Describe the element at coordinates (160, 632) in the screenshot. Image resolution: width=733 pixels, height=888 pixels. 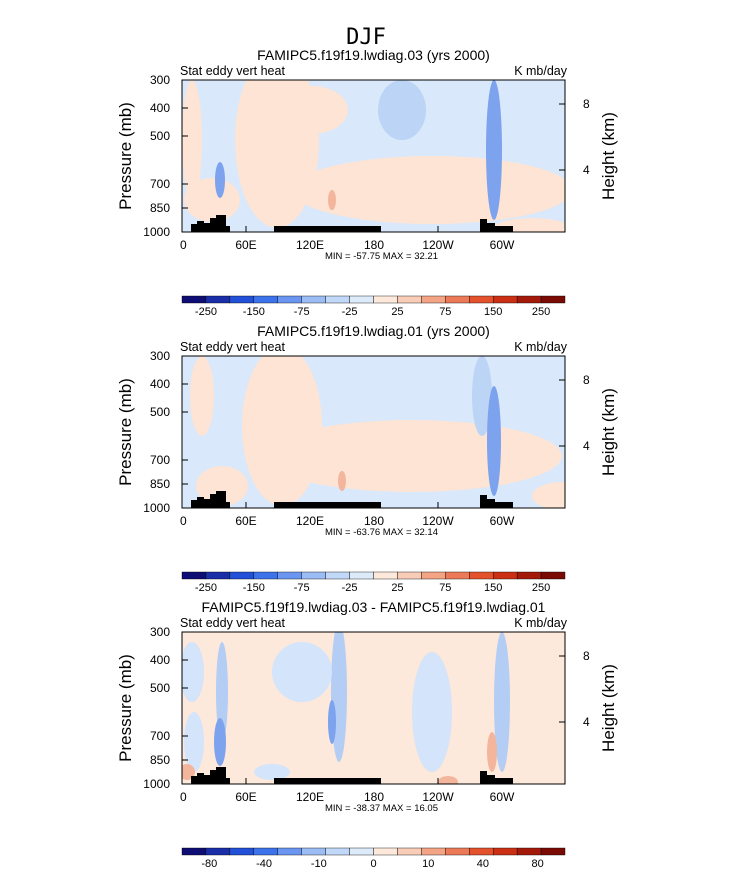
I see `pressure-tick-label: 300` at that location.